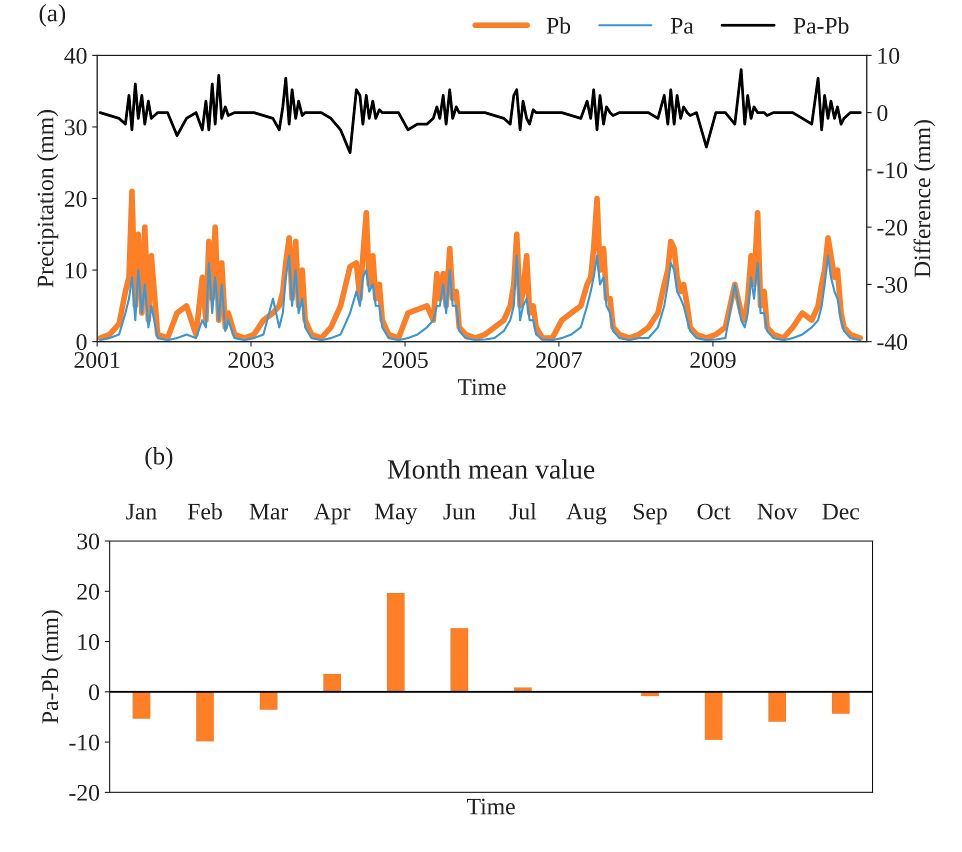  What do you see at coordinates (892, 342) in the screenshot?
I see `y2-tick-label: -40` at bounding box center [892, 342].